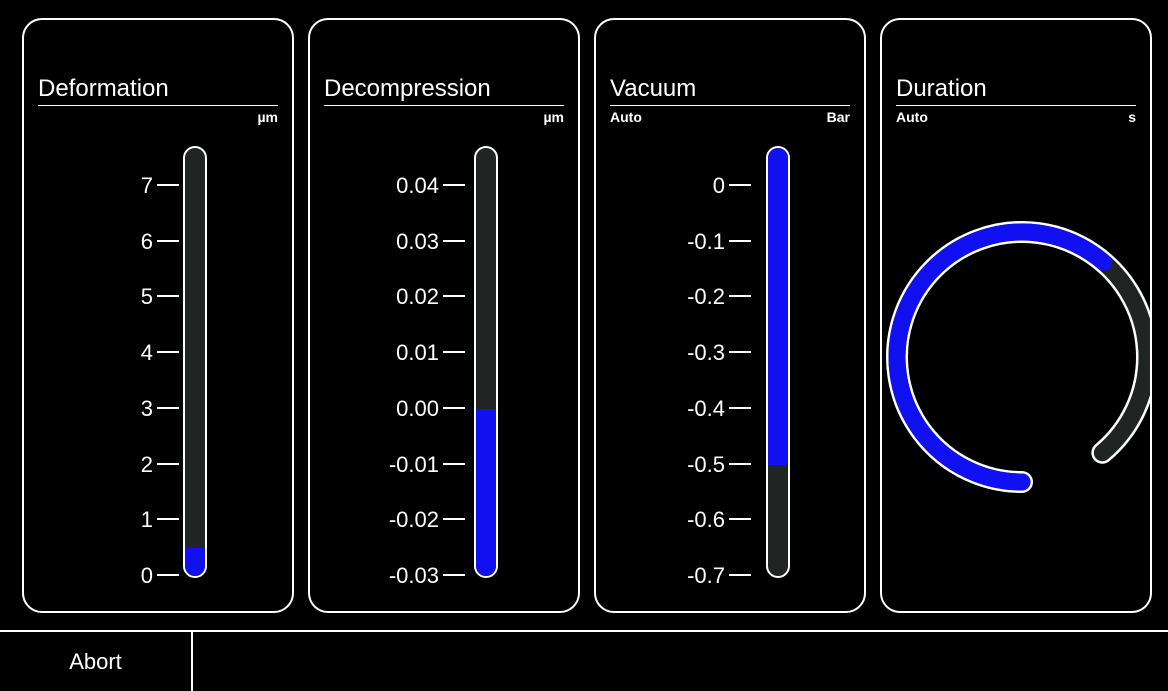 The height and width of the screenshot is (691, 1168). Describe the element at coordinates (1132, 117) in the screenshot. I see `unit-label: s` at that location.